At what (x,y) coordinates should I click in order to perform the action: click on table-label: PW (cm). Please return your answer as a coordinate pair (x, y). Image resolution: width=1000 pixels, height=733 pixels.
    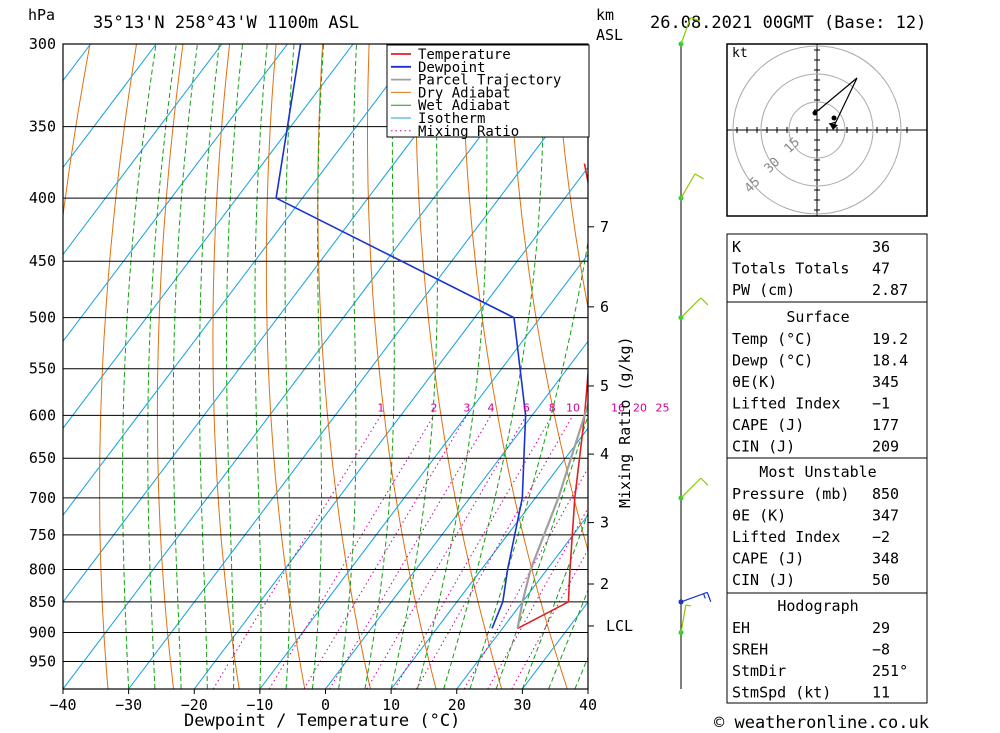
    Looking at the image, I should click on (763, 290).